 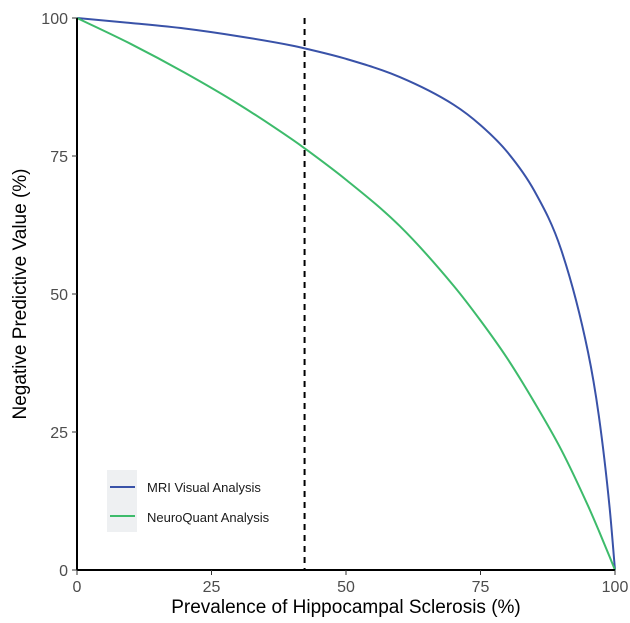 What do you see at coordinates (188, 501) in the screenshot?
I see `legend: MRI Visual Analysis NeuroQuant Analysis` at bounding box center [188, 501].